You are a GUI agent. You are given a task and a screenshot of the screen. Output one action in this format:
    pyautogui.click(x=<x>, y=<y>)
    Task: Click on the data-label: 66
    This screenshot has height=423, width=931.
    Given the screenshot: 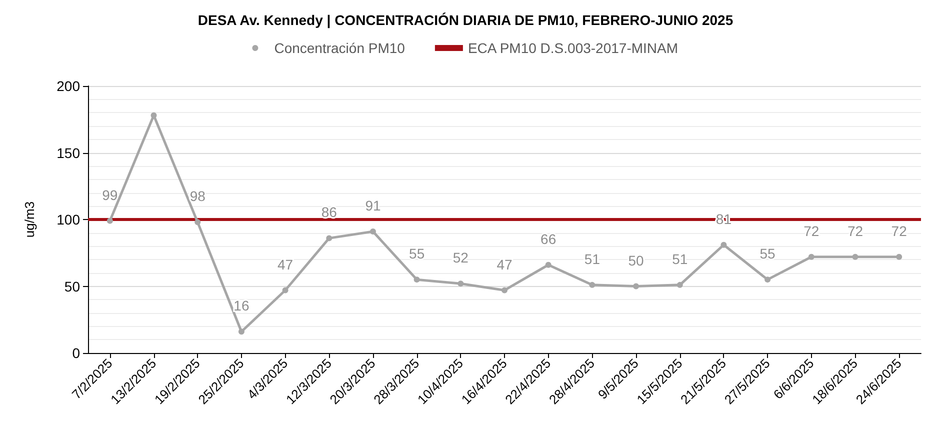 What is the action you would take?
    pyautogui.click(x=548, y=238)
    